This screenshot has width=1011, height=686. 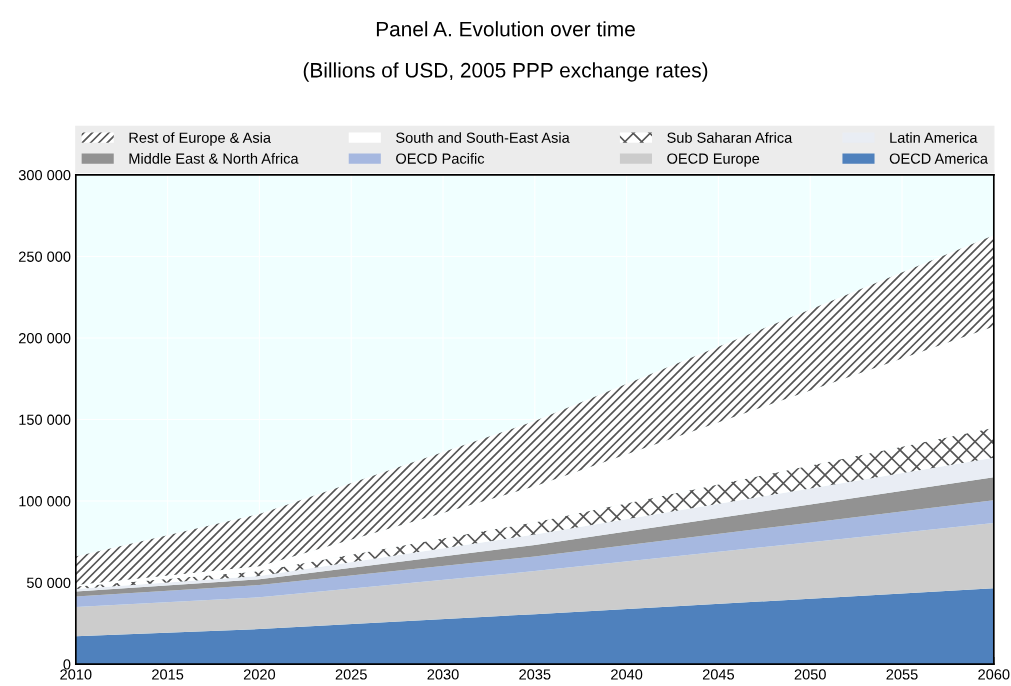 What do you see at coordinates (76, 674) in the screenshot?
I see `x-tick-label: 2010` at bounding box center [76, 674].